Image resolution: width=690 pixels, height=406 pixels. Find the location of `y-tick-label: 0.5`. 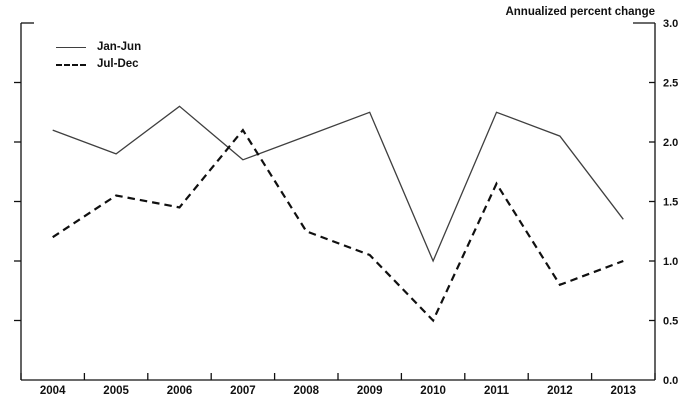

y-tick-label: 0.5 is located at coordinates (670, 322).